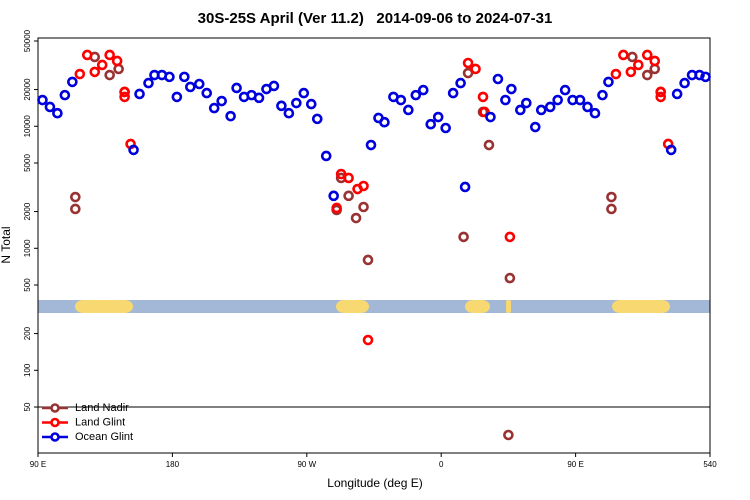 The height and width of the screenshot is (500, 750). What do you see at coordinates (27, 333) in the screenshot?
I see `y-tick-label: 200` at bounding box center [27, 333].